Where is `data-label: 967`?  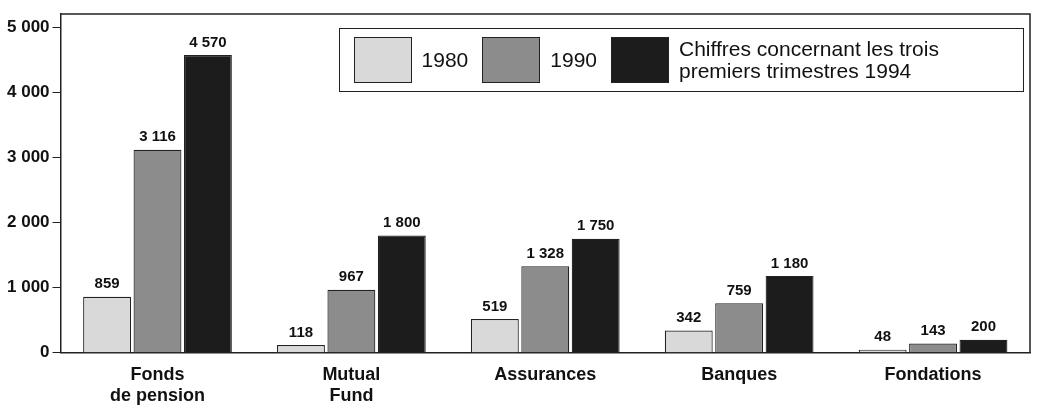
data-label: 967 is located at coordinates (351, 276).